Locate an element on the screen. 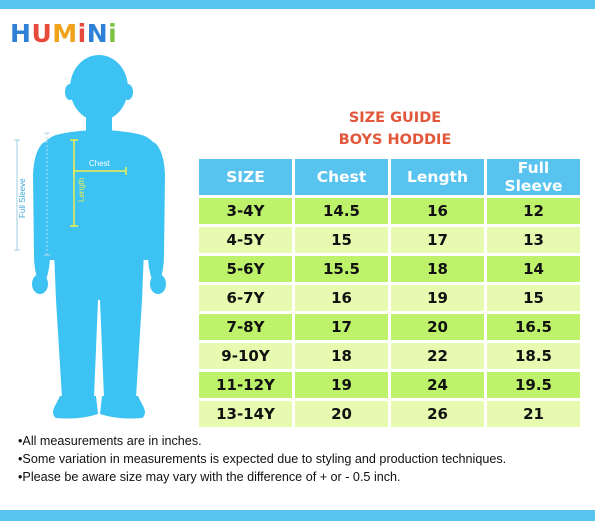 The image size is (595, 521). column-header: Length is located at coordinates (437, 177).